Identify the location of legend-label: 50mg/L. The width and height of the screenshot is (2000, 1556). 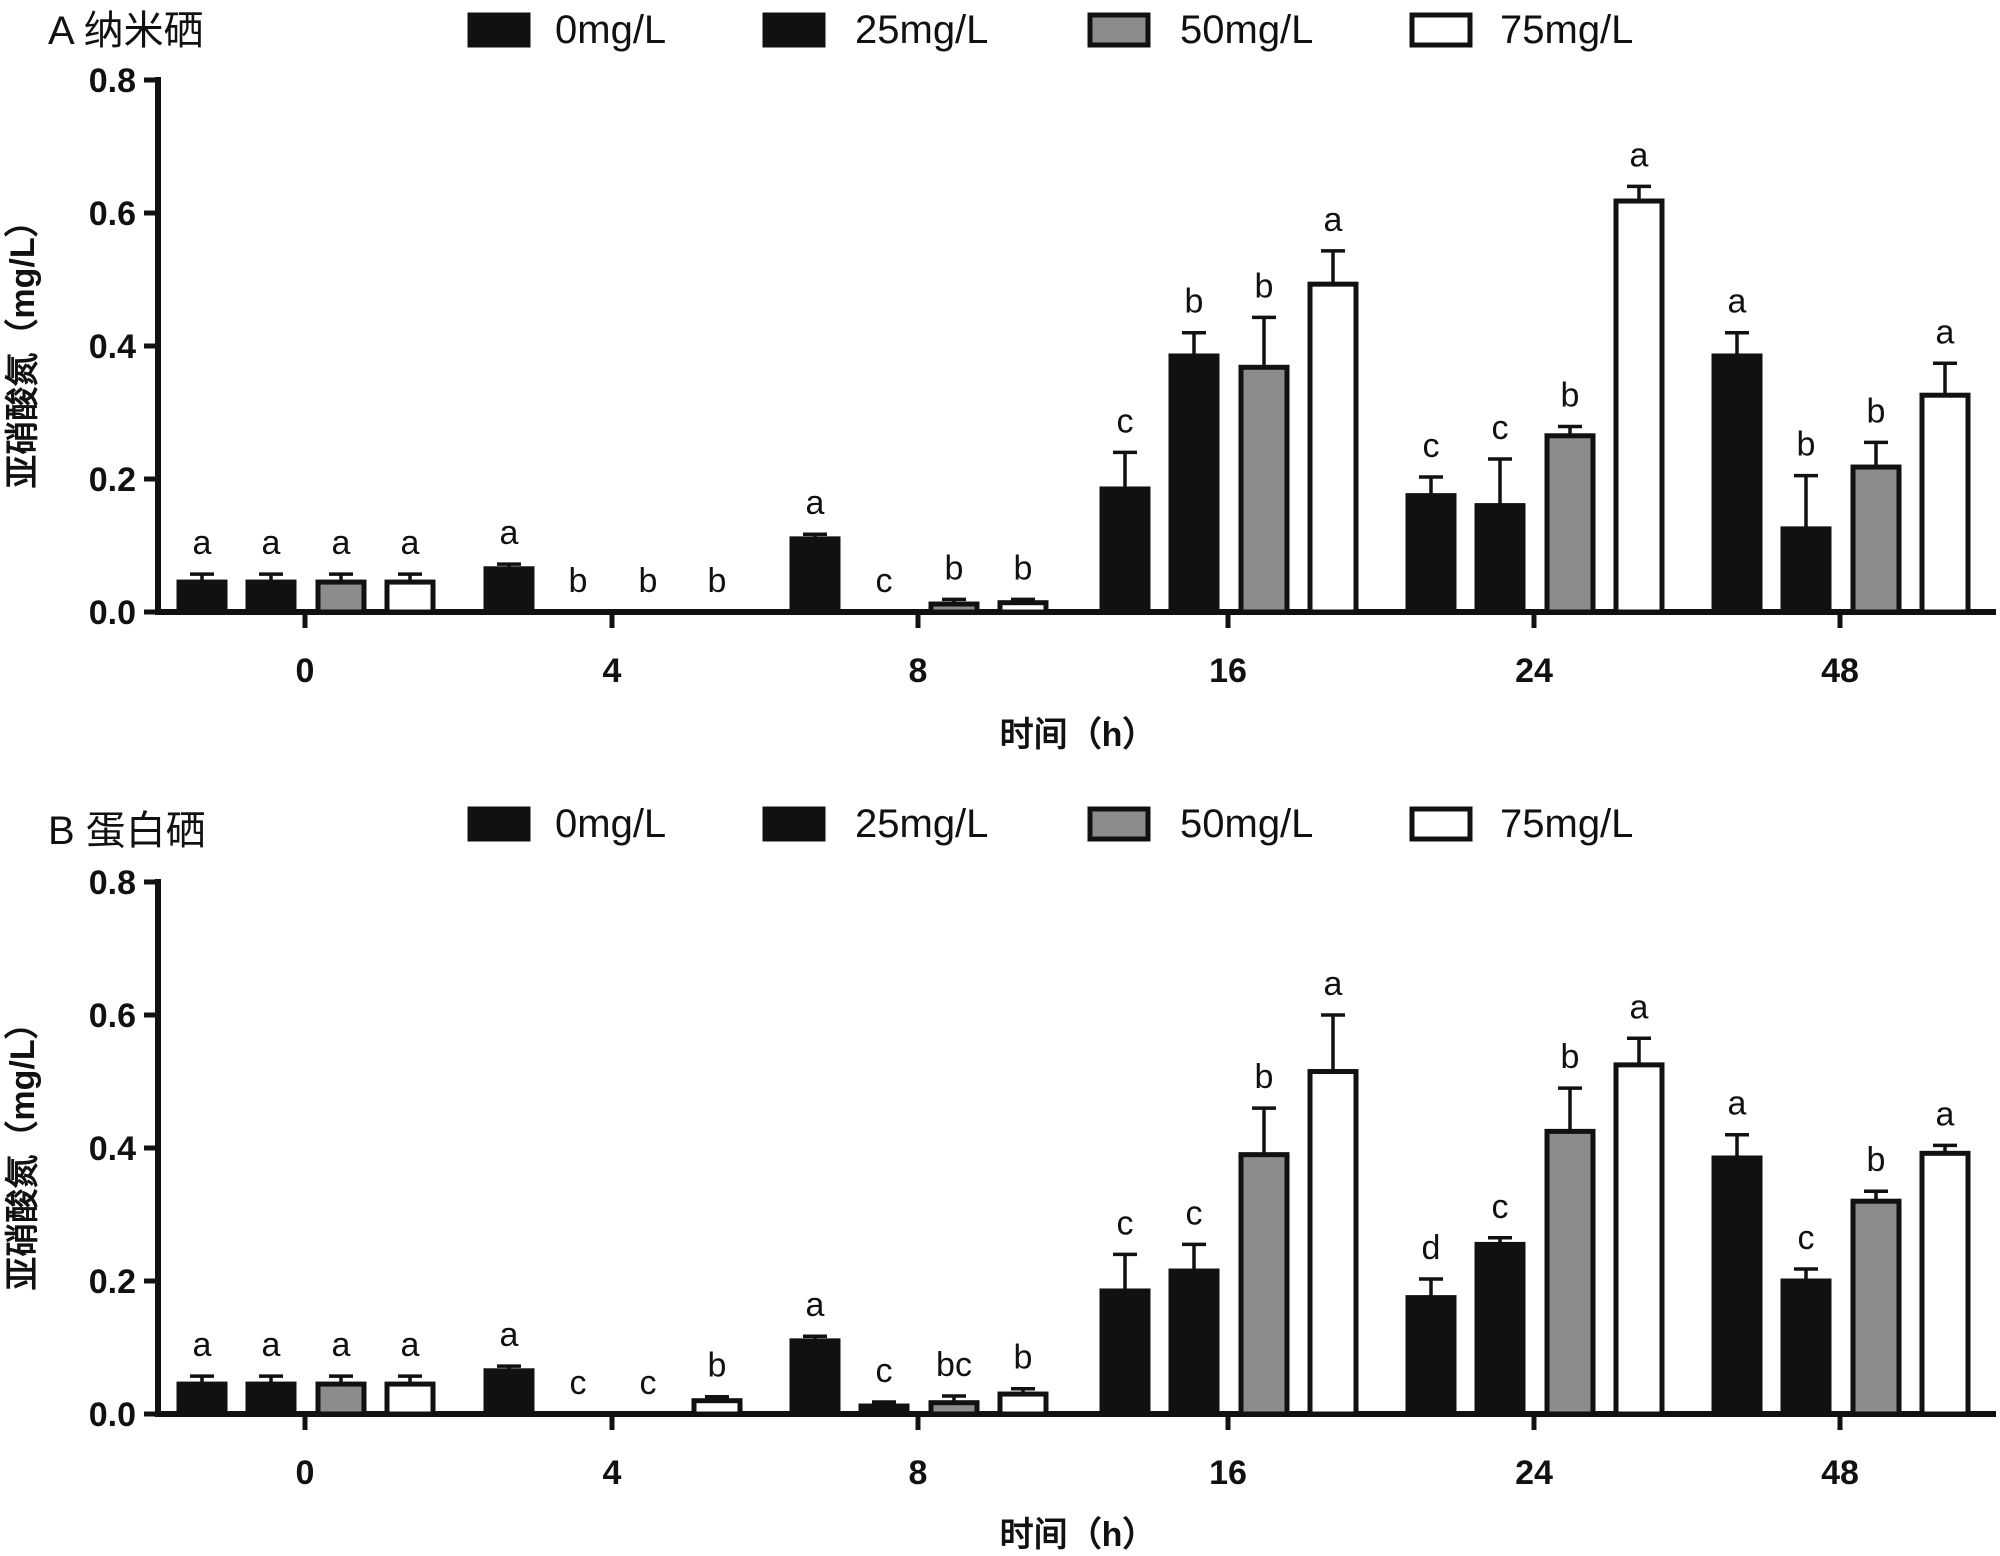
(1246, 824).